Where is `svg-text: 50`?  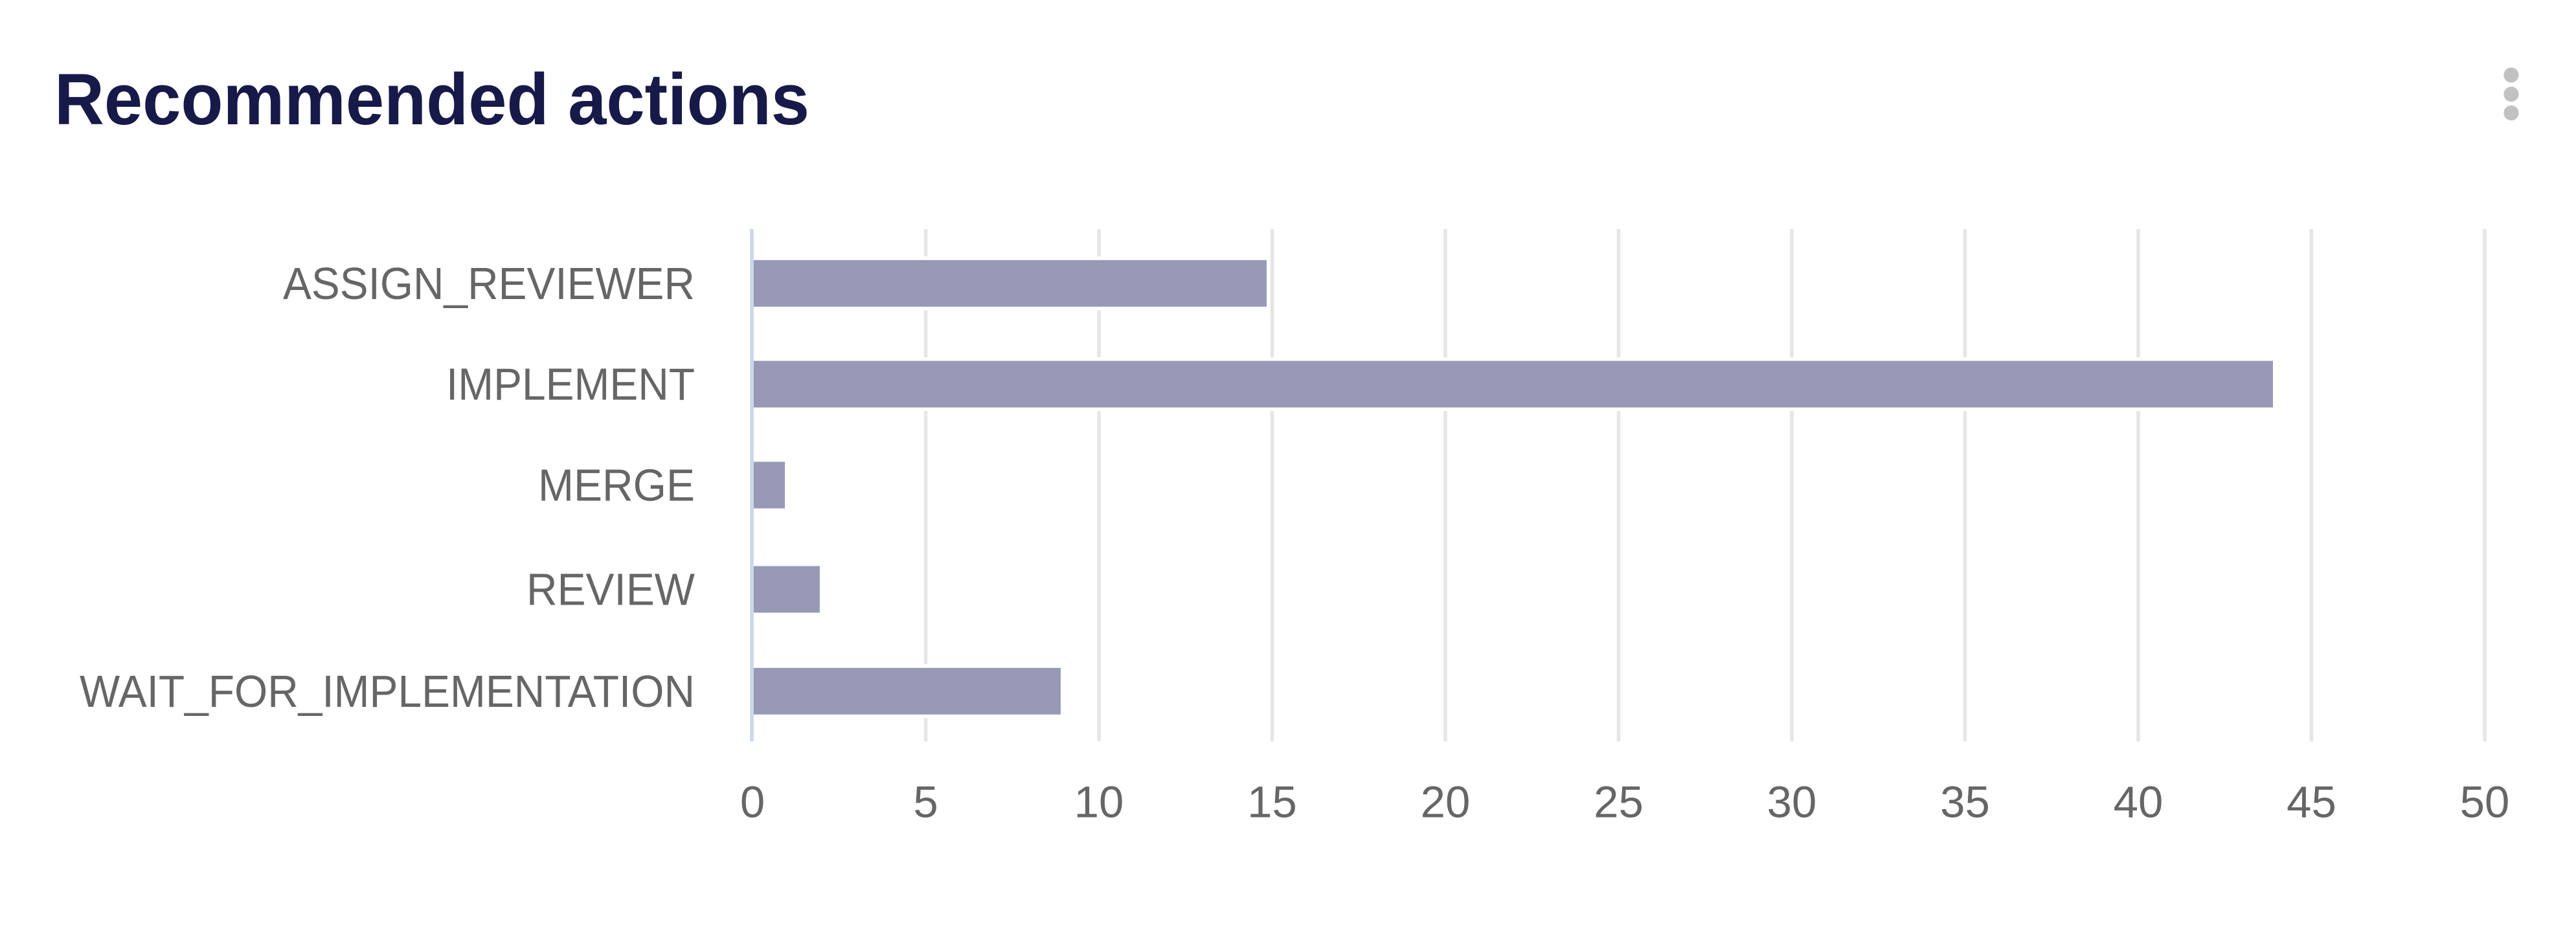
svg-text: 50 is located at coordinates (2485, 802).